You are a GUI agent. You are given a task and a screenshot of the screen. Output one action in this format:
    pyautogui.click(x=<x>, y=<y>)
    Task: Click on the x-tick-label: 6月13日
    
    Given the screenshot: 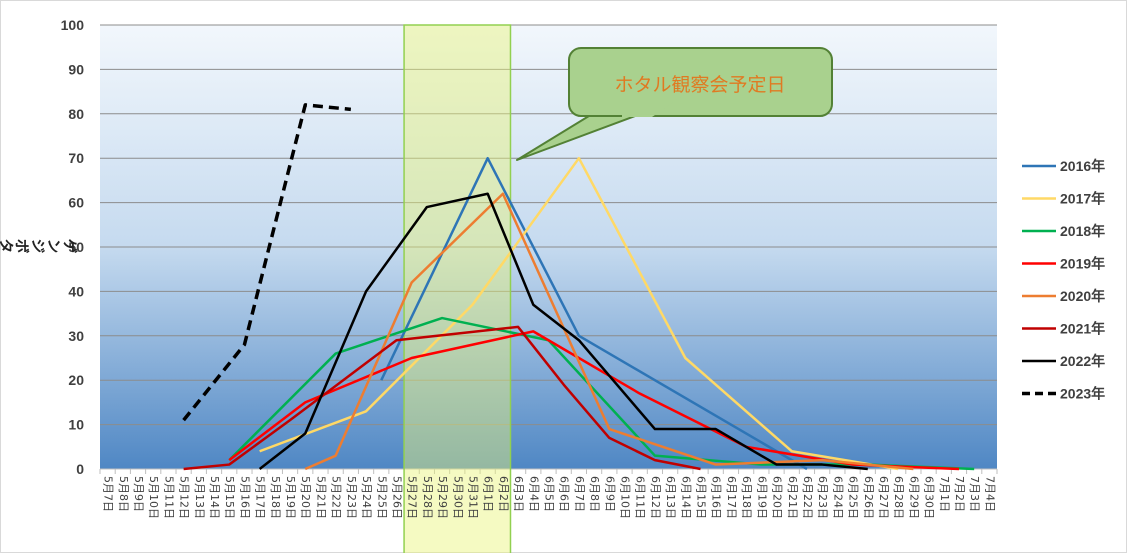 What is the action you would take?
    pyautogui.click(x=670, y=497)
    